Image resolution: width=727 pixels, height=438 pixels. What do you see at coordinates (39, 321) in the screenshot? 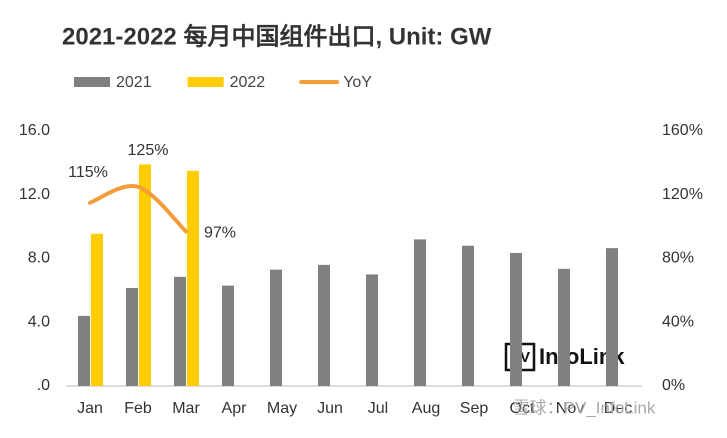
I see `y-tick-label: 4.0` at bounding box center [39, 321].